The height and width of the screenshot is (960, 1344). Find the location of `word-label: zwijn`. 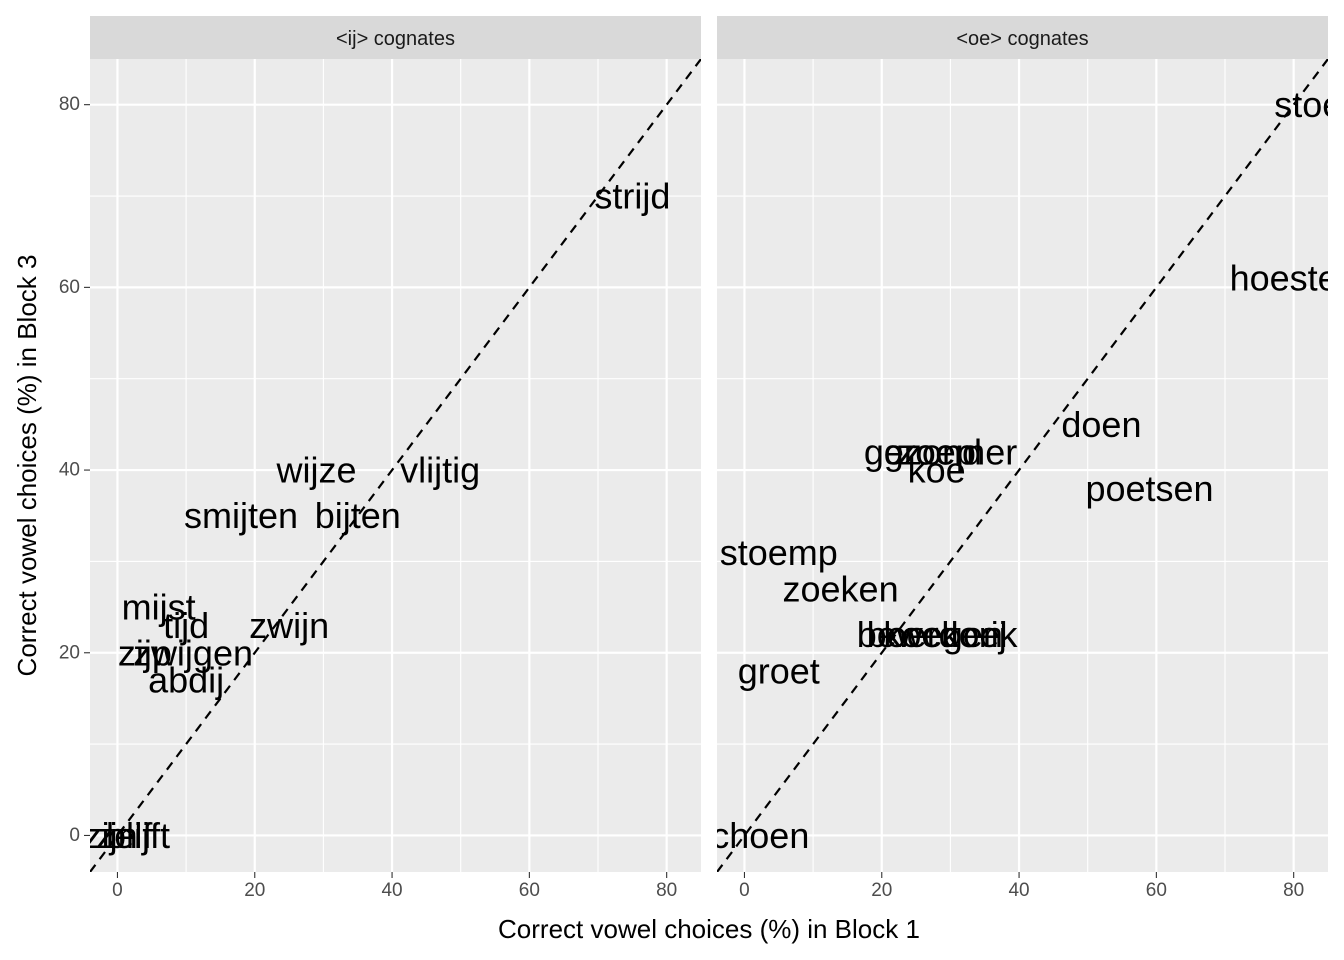

word-label: zwijn is located at coordinates (289, 625).